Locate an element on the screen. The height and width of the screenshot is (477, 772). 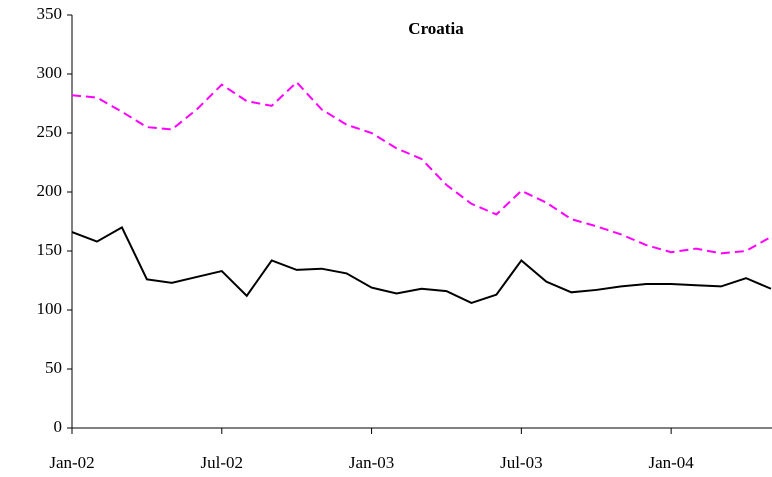
x-tick-label: Jul-02 is located at coordinates (222, 462).